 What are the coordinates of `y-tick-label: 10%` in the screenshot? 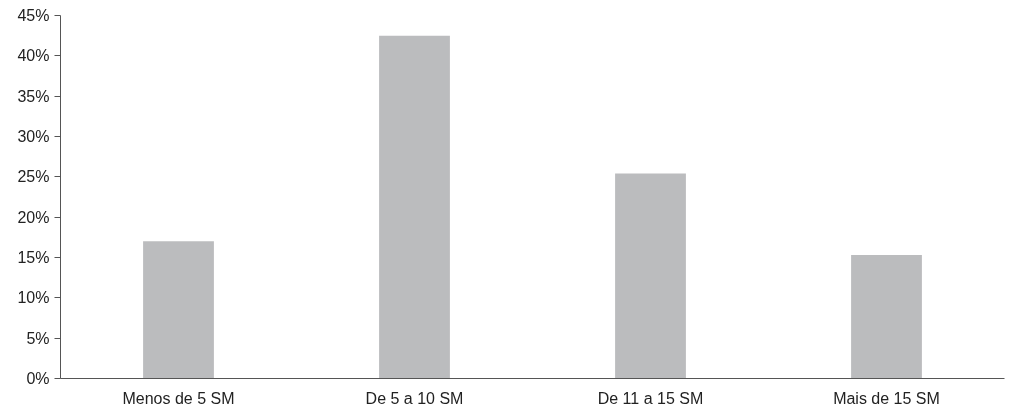 It's located at (33, 298).